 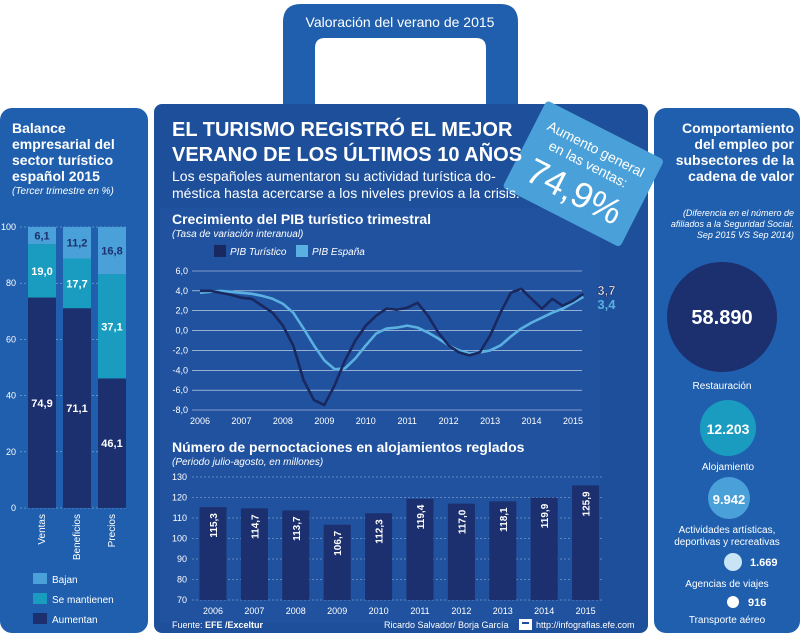 I want to click on bar-x-tick: 2013, so click(x=503, y=611).